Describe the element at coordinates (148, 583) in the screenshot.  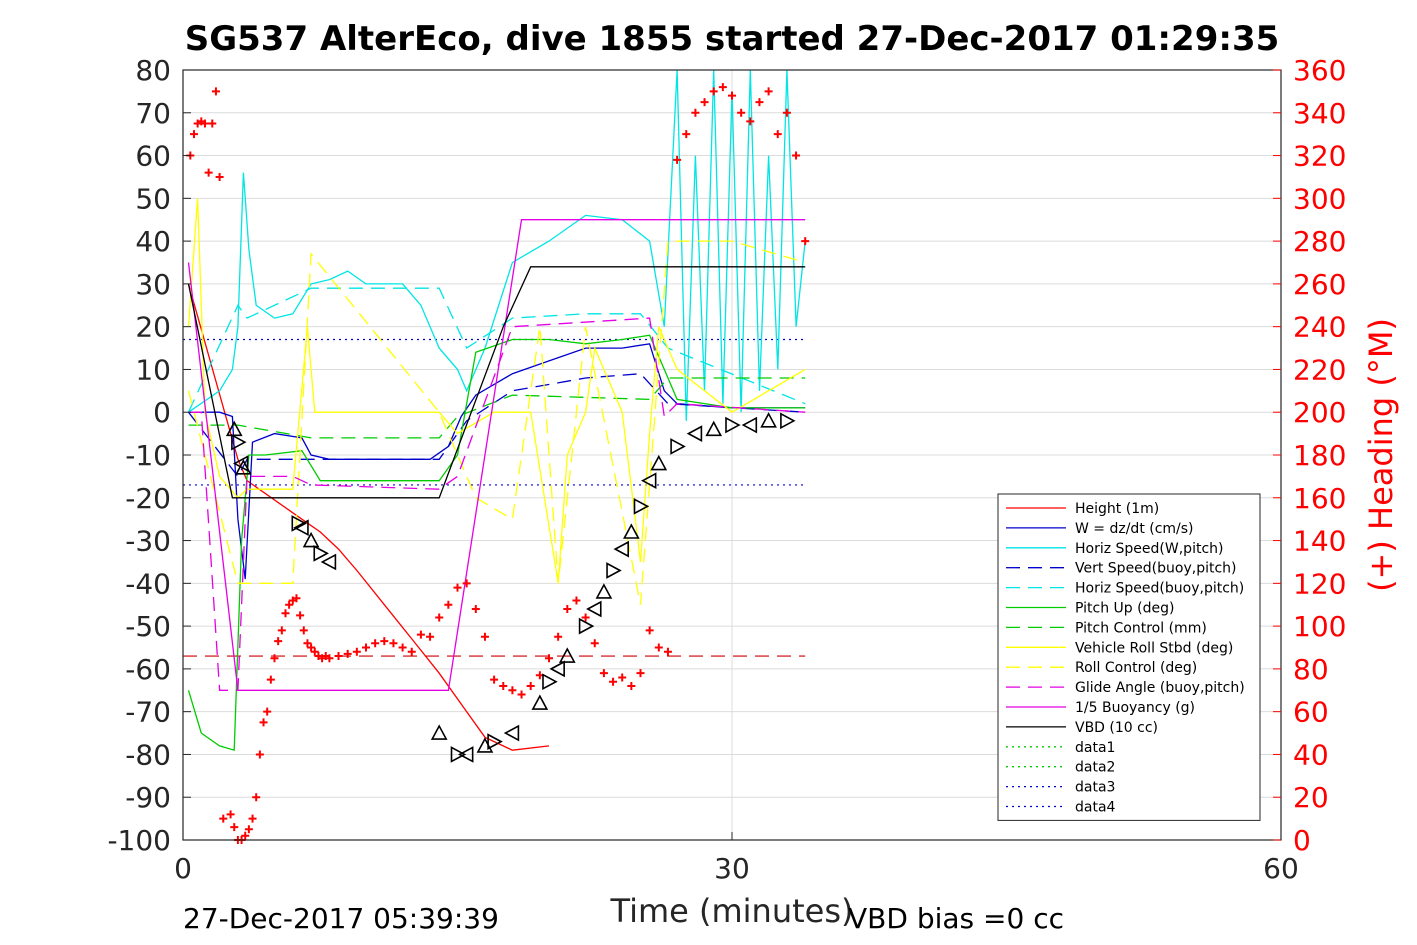
I see `tick-label-left: -40` at that location.